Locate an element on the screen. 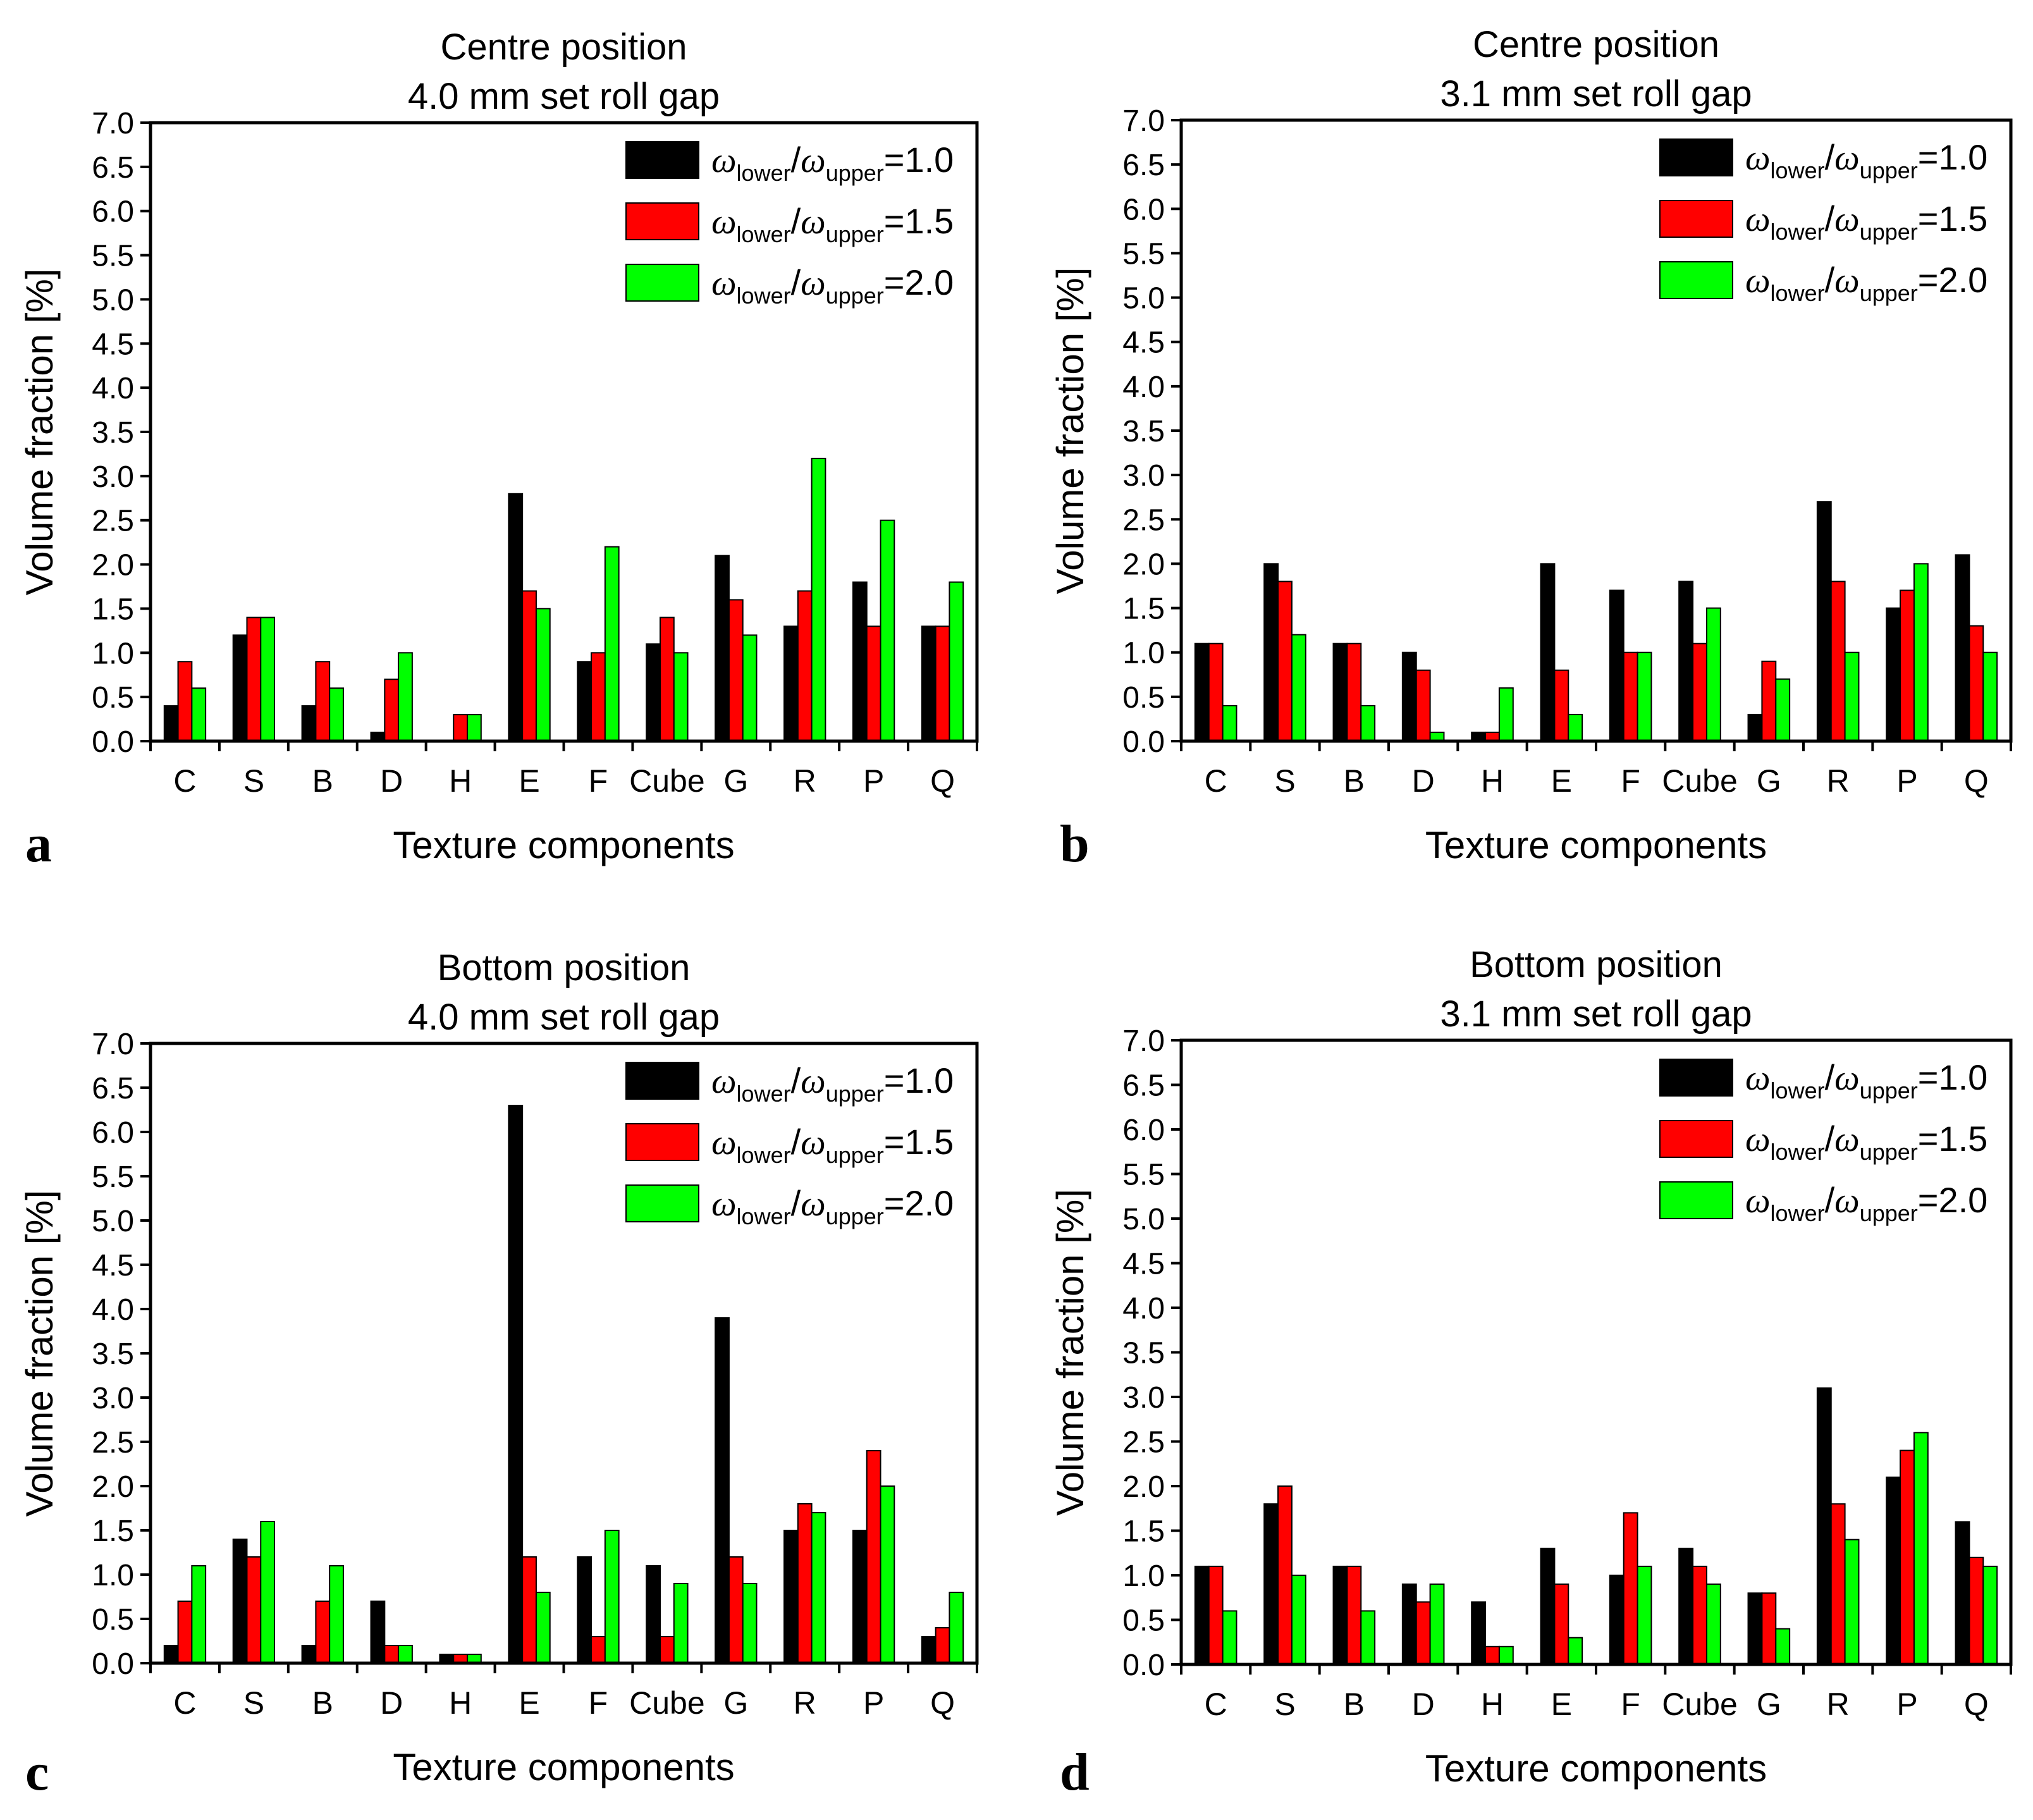  x-tick-label-Q: Q is located at coordinates (942, 1703).